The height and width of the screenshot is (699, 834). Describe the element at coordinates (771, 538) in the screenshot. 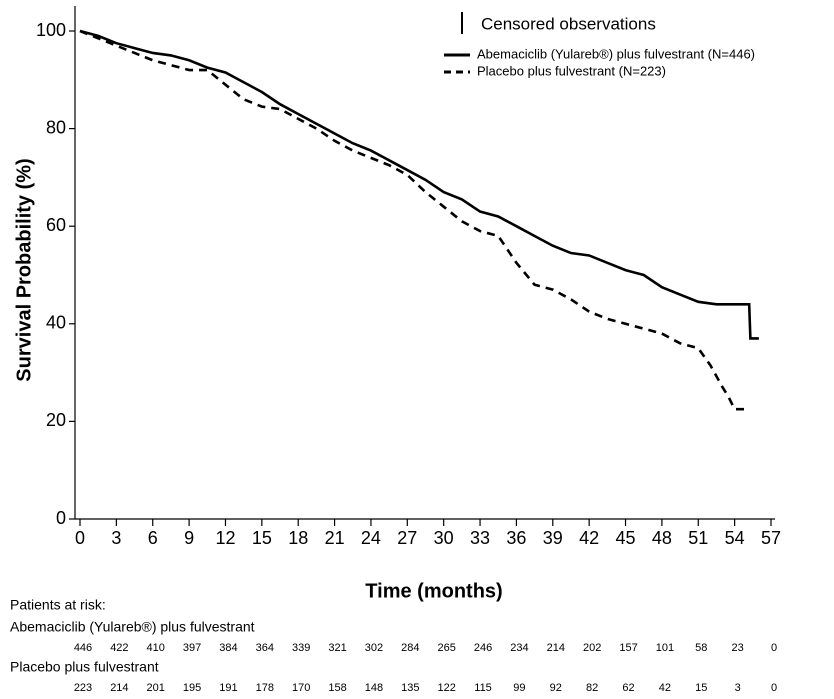

I see `x-tick-label: 57` at that location.